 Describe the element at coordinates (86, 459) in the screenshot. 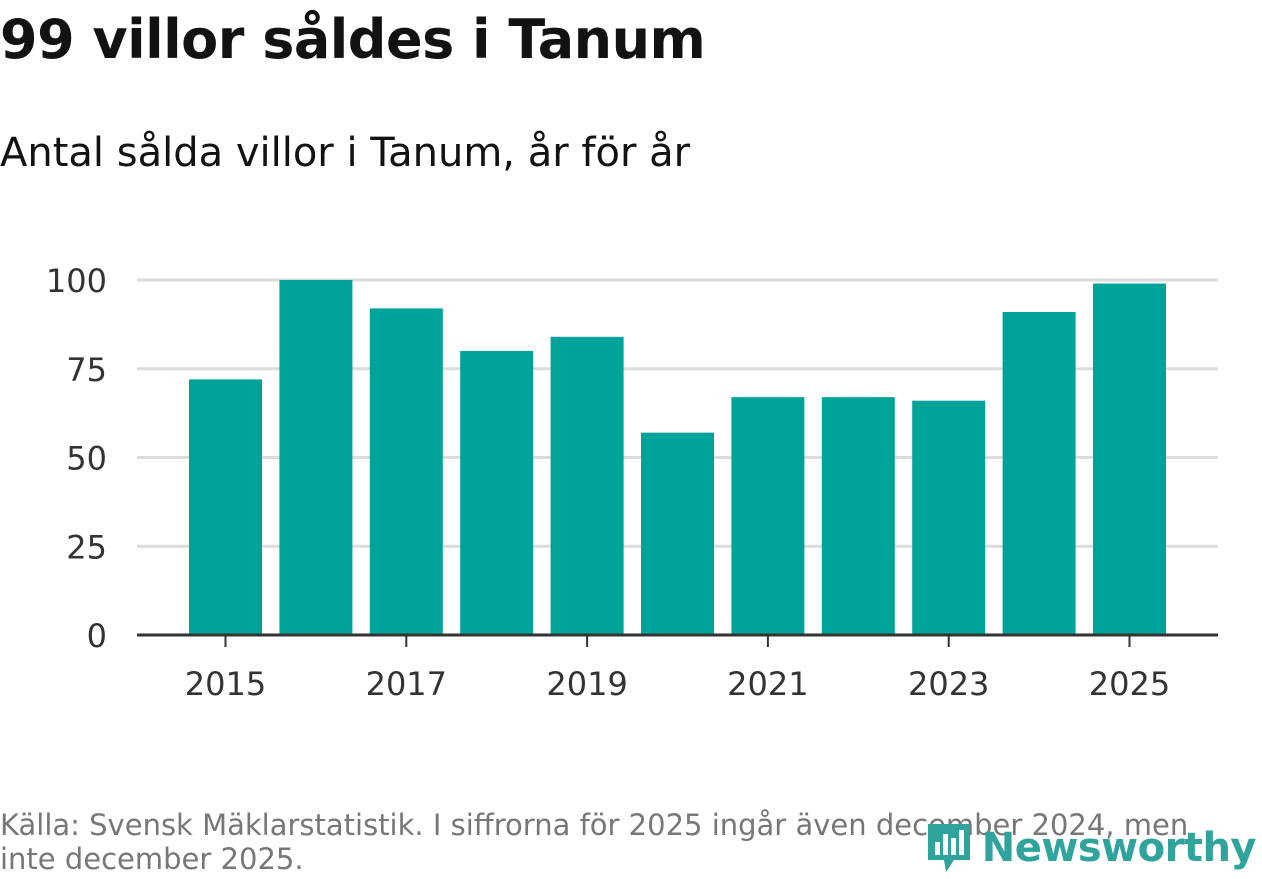

I see `y-tick-label: 50` at that location.